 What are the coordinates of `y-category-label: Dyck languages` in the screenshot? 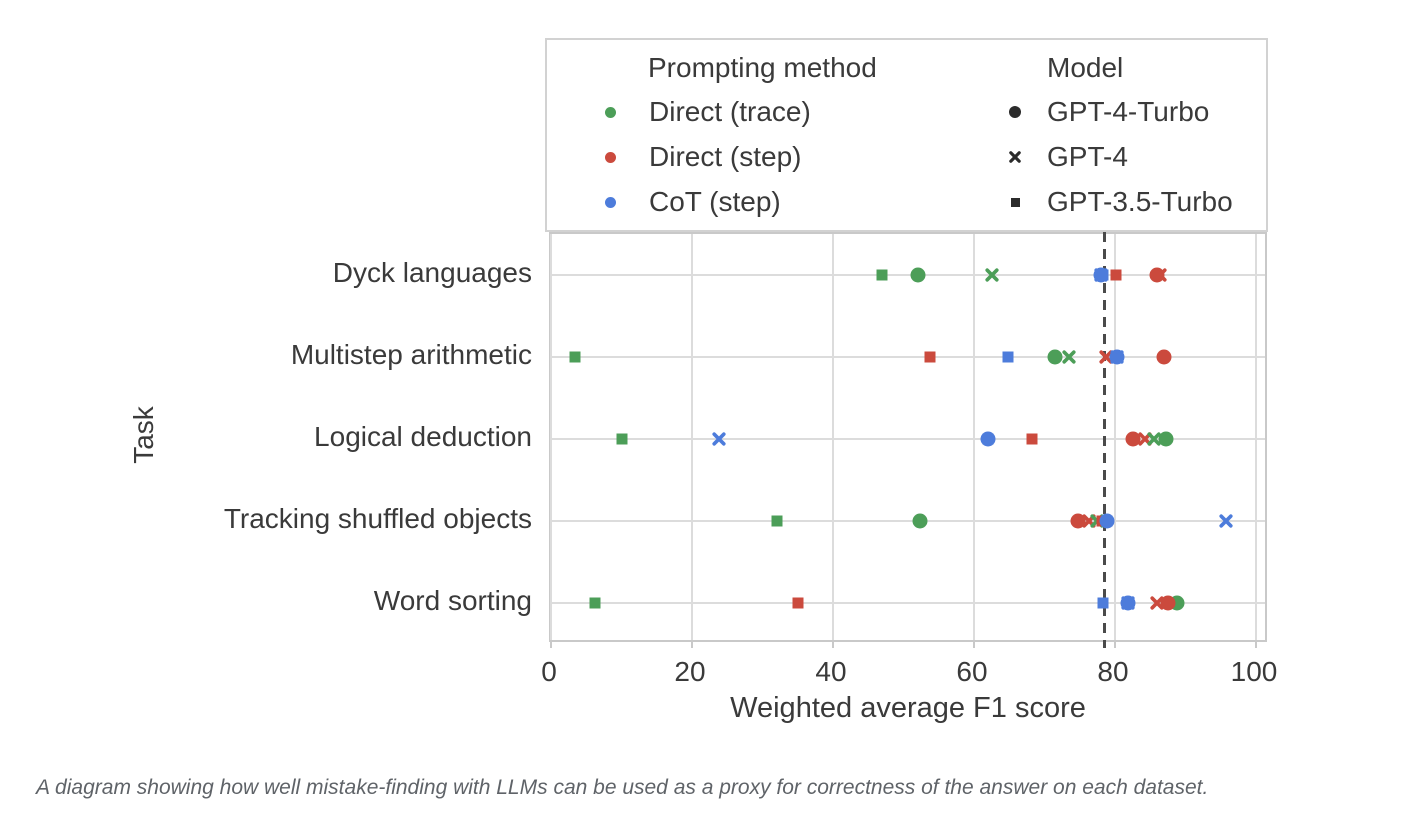 It's located at (432, 272).